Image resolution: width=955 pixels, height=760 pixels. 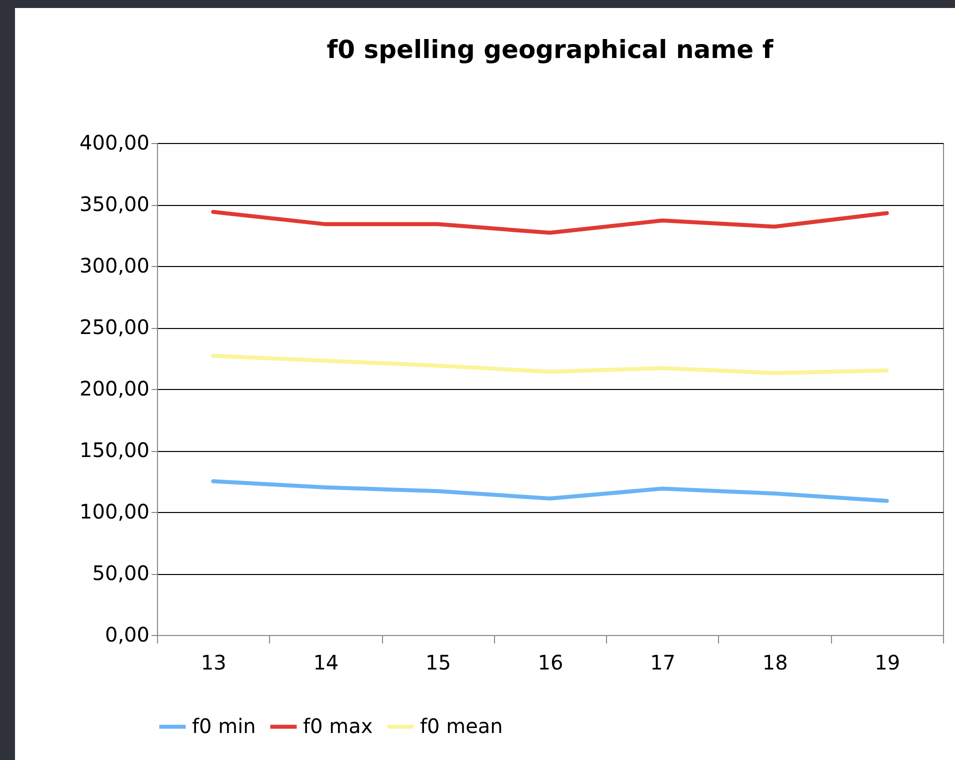 What do you see at coordinates (115, 142) in the screenshot?
I see `y-tick-label: 400,00` at bounding box center [115, 142].